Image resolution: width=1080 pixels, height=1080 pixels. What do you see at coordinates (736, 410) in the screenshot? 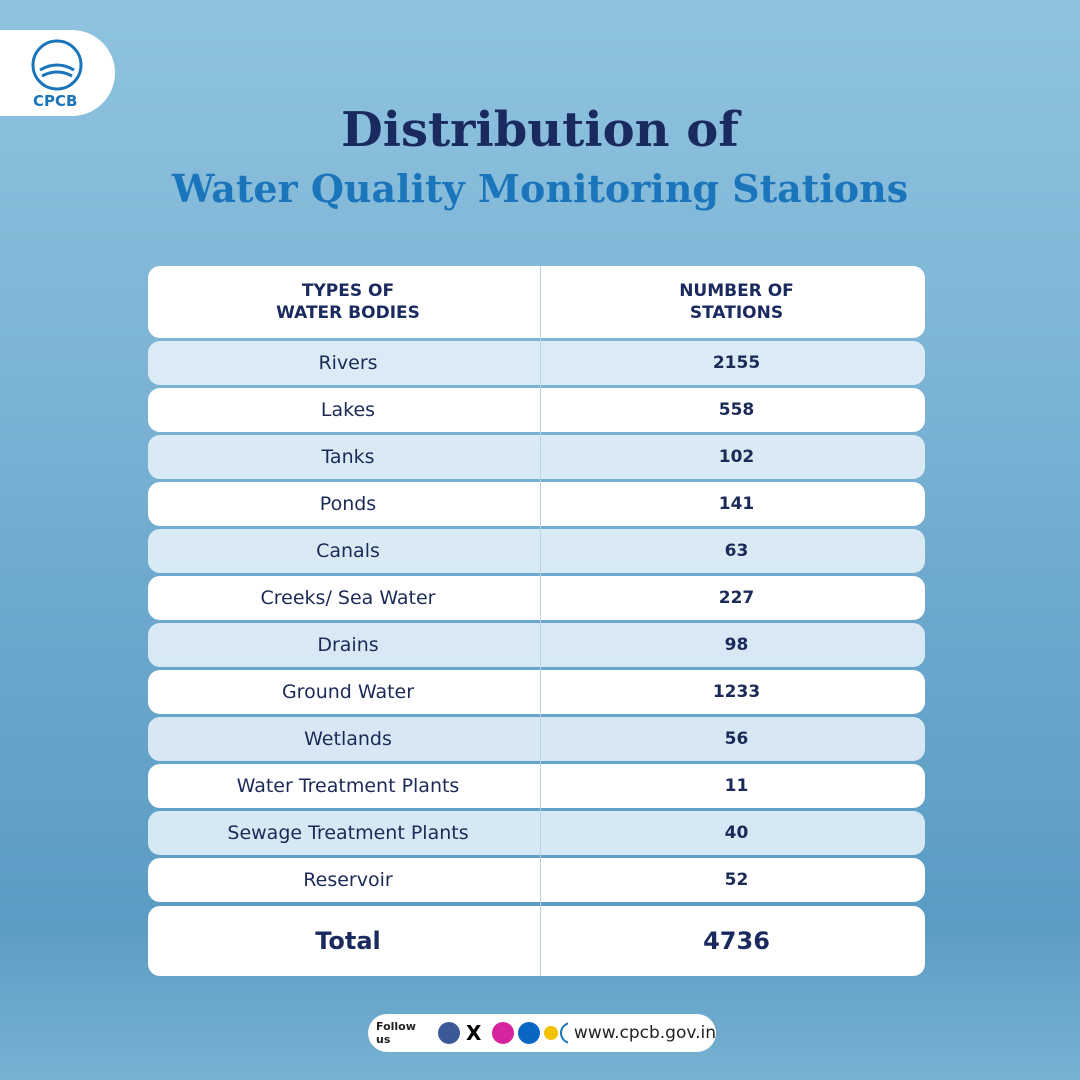
I see `cell: 558` at bounding box center [736, 410].